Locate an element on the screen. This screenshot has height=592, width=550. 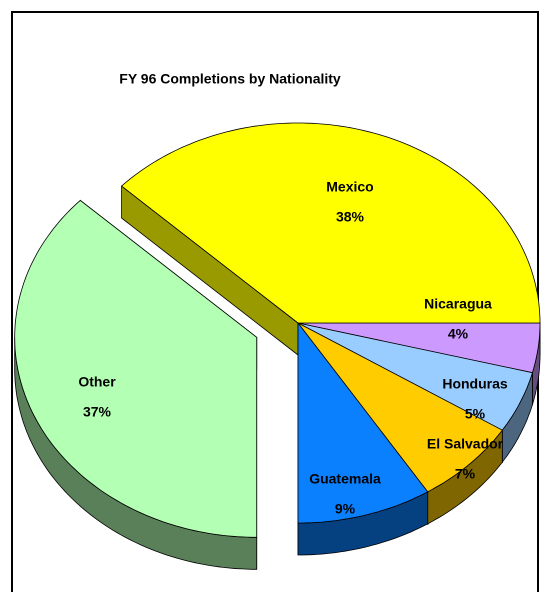
value-label: 38% is located at coordinates (350, 217).